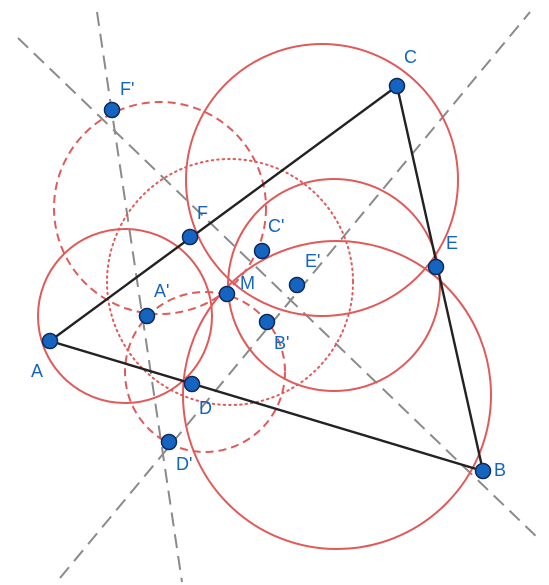  What do you see at coordinates (227, 294) in the screenshot?
I see `point-m-marker` at bounding box center [227, 294].